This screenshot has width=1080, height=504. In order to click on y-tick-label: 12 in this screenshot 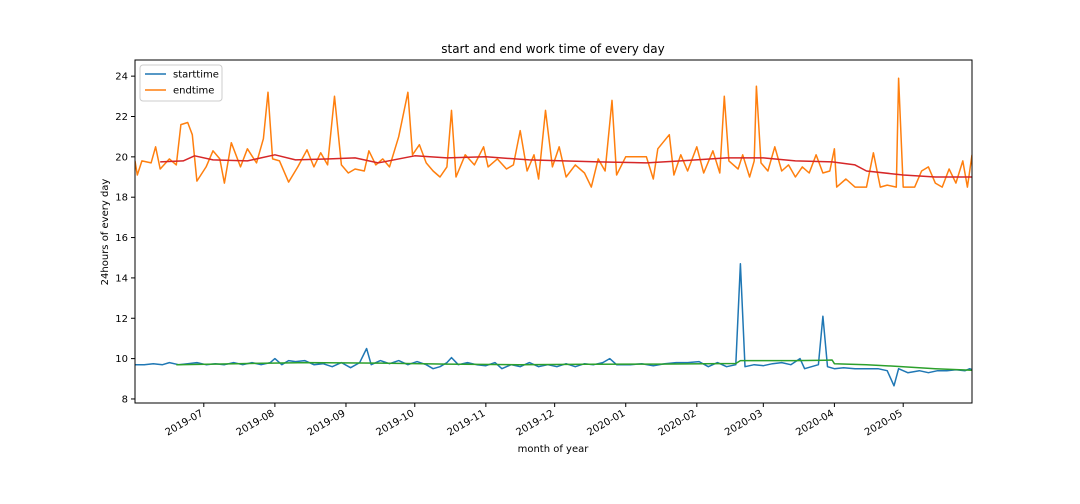, I will do `click(121, 319)`.